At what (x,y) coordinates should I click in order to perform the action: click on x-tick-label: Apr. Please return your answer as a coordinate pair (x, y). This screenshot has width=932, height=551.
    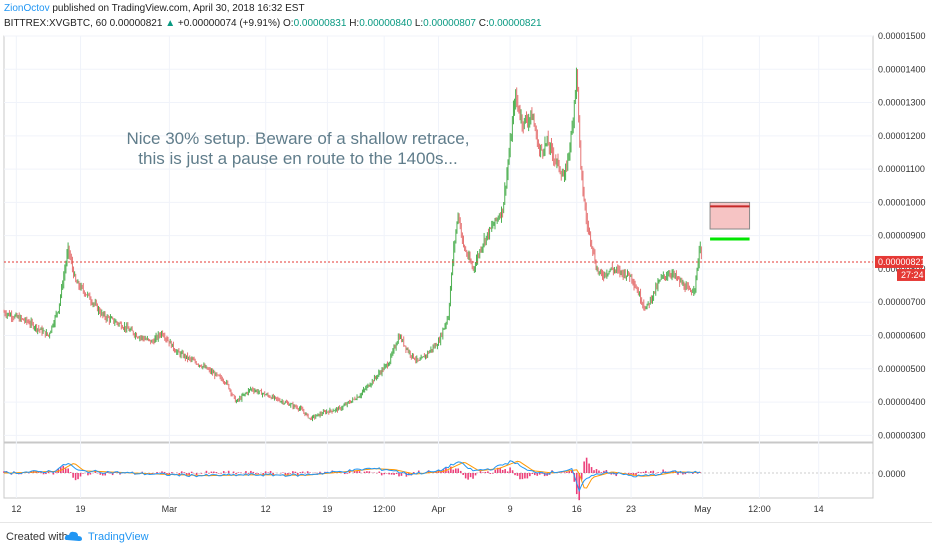
    Looking at the image, I should click on (438, 509).